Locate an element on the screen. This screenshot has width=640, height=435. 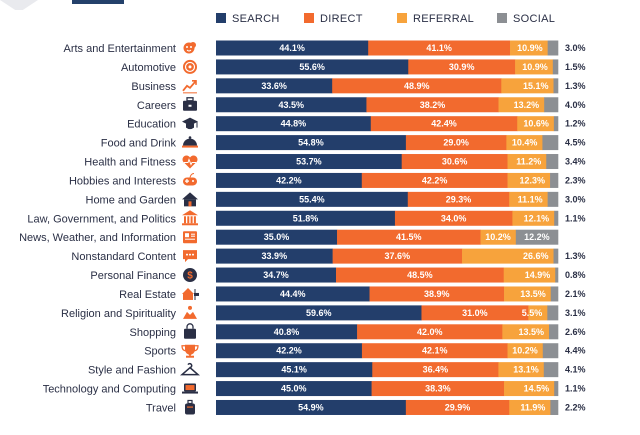
value-label-referral: 14.9% is located at coordinates (538, 275).